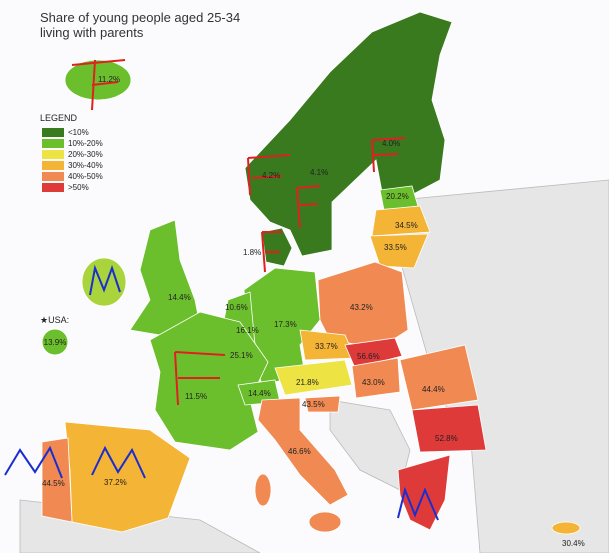 The width and height of the screenshot is (609, 553). I want to click on austria, so click(313, 377).